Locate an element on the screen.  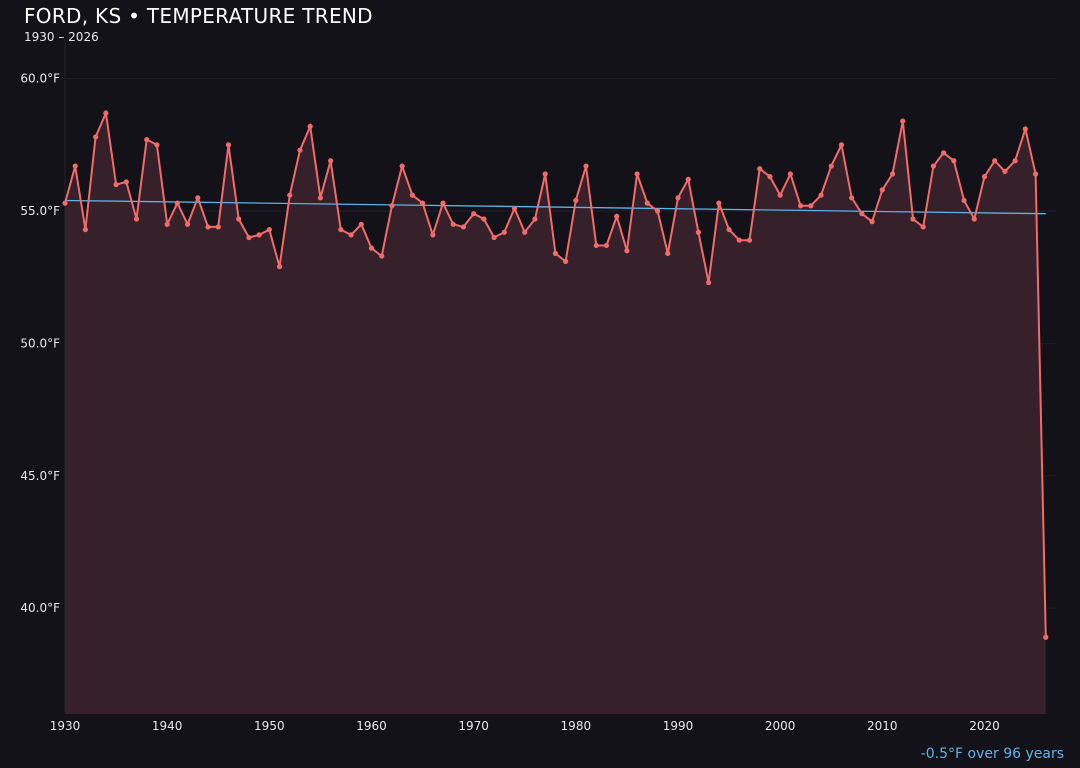
y-tick-label: 50.0°F is located at coordinates (40, 343).